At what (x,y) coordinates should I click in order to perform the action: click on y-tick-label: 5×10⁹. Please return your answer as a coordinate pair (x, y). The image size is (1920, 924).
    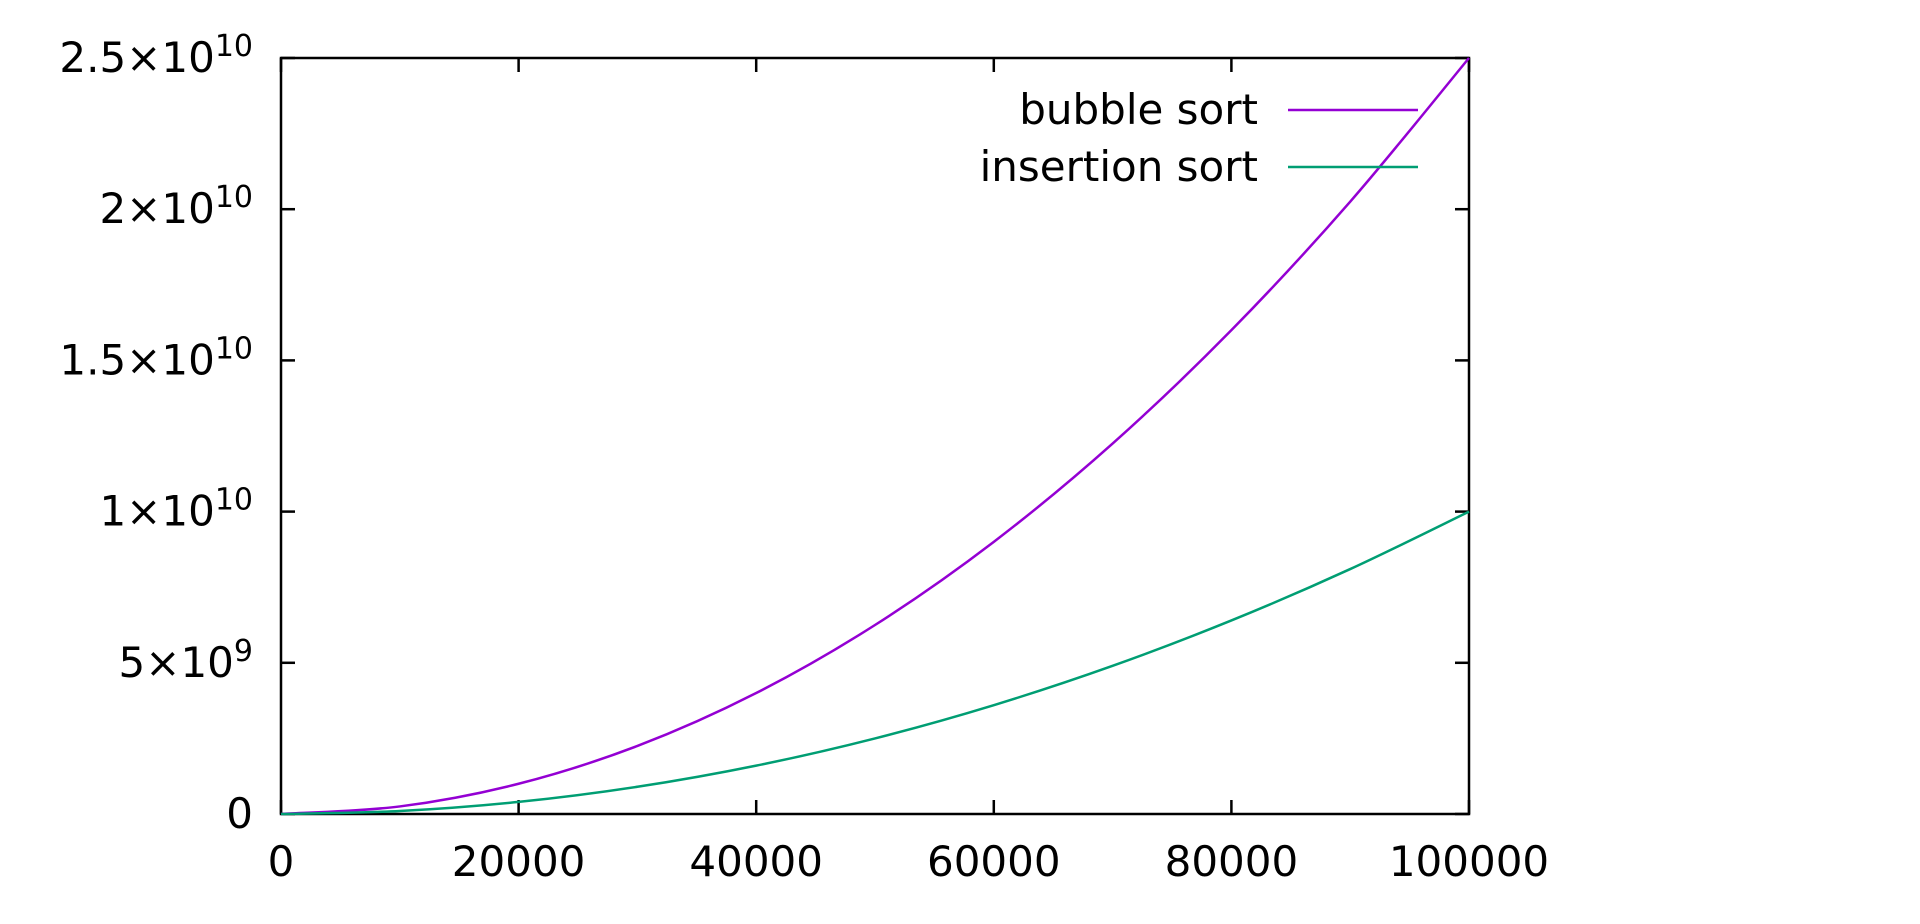
    Looking at the image, I should click on (186, 660).